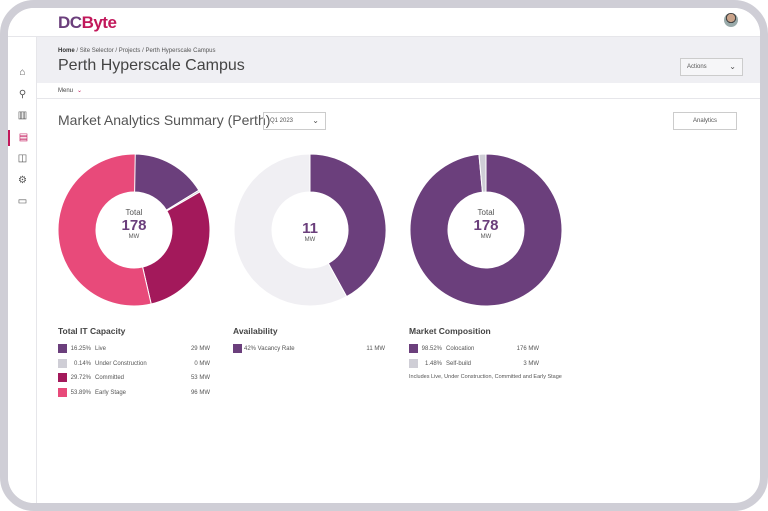  Describe the element at coordinates (459, 363) in the screenshot. I see `legend-label: Self-build` at that location.